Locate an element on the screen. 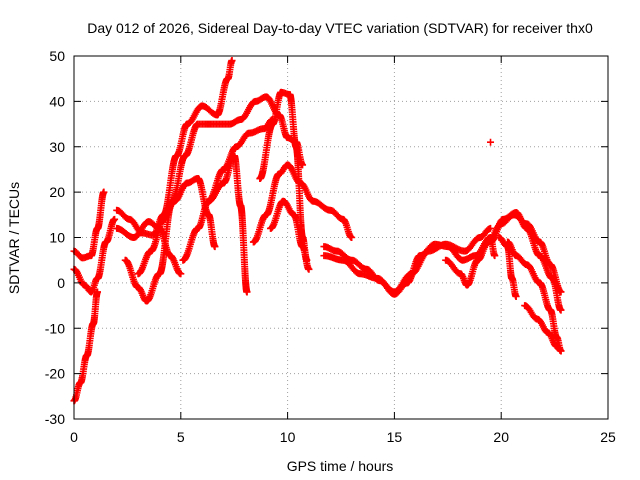 Image resolution: width=640 pixels, height=480 pixels. x-axis-title: GPS time / hours is located at coordinates (340, 466).